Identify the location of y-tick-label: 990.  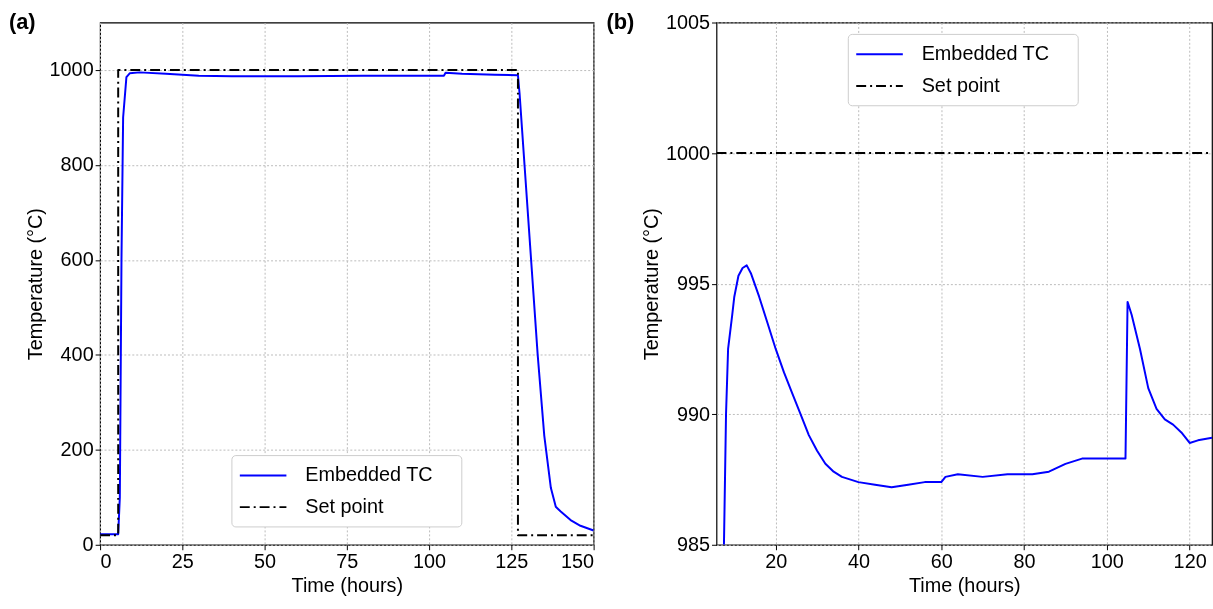
(694, 413).